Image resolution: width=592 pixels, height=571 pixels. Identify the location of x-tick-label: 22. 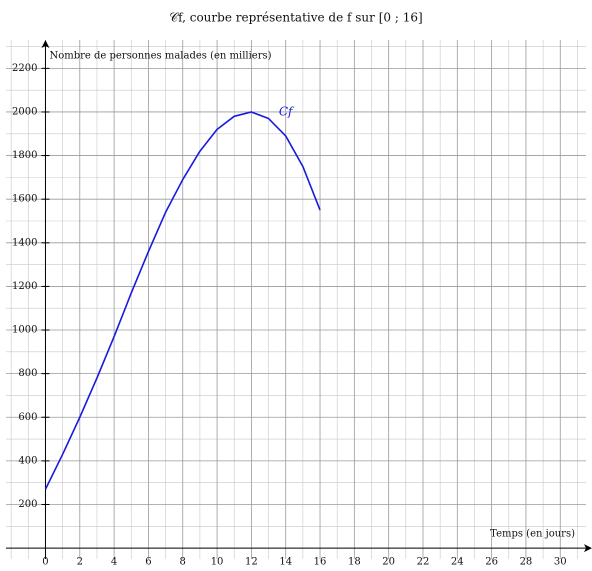
(423, 562).